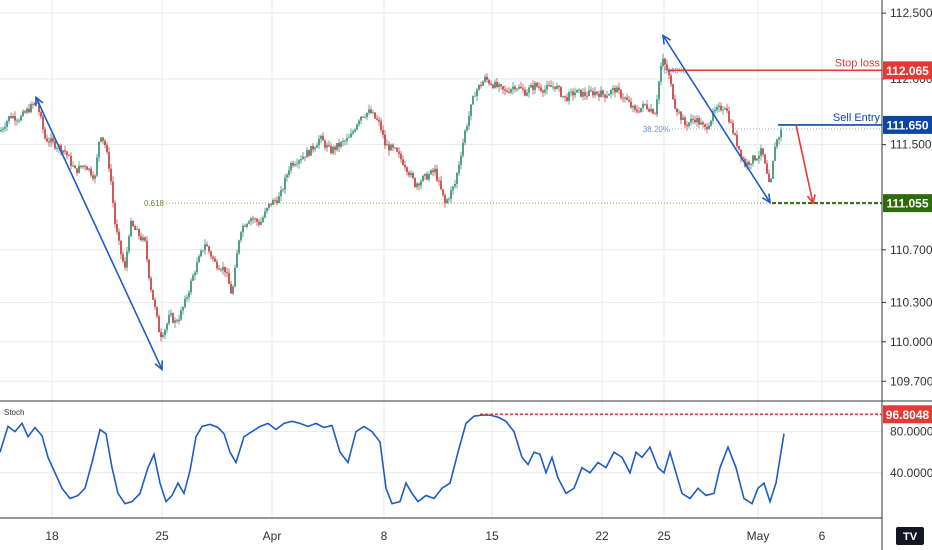 Image resolution: width=932 pixels, height=550 pixels. I want to click on projection-arrow-head, so click(811, 199).